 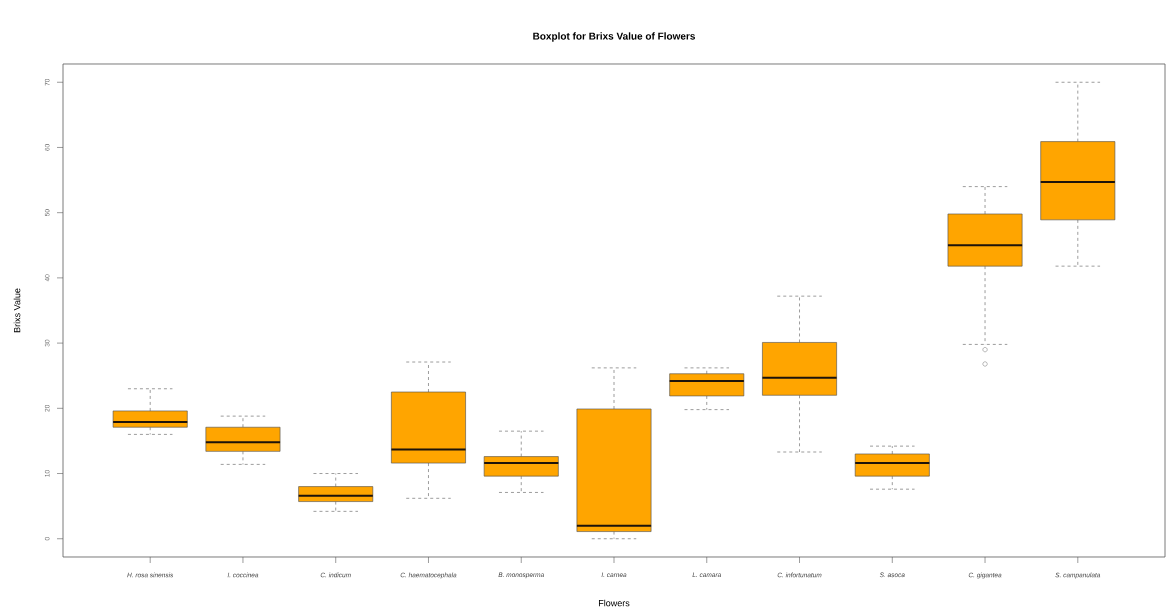 What do you see at coordinates (614, 37) in the screenshot?
I see `chart-title: Boxplot for Brixs Value of Flowers` at bounding box center [614, 37].